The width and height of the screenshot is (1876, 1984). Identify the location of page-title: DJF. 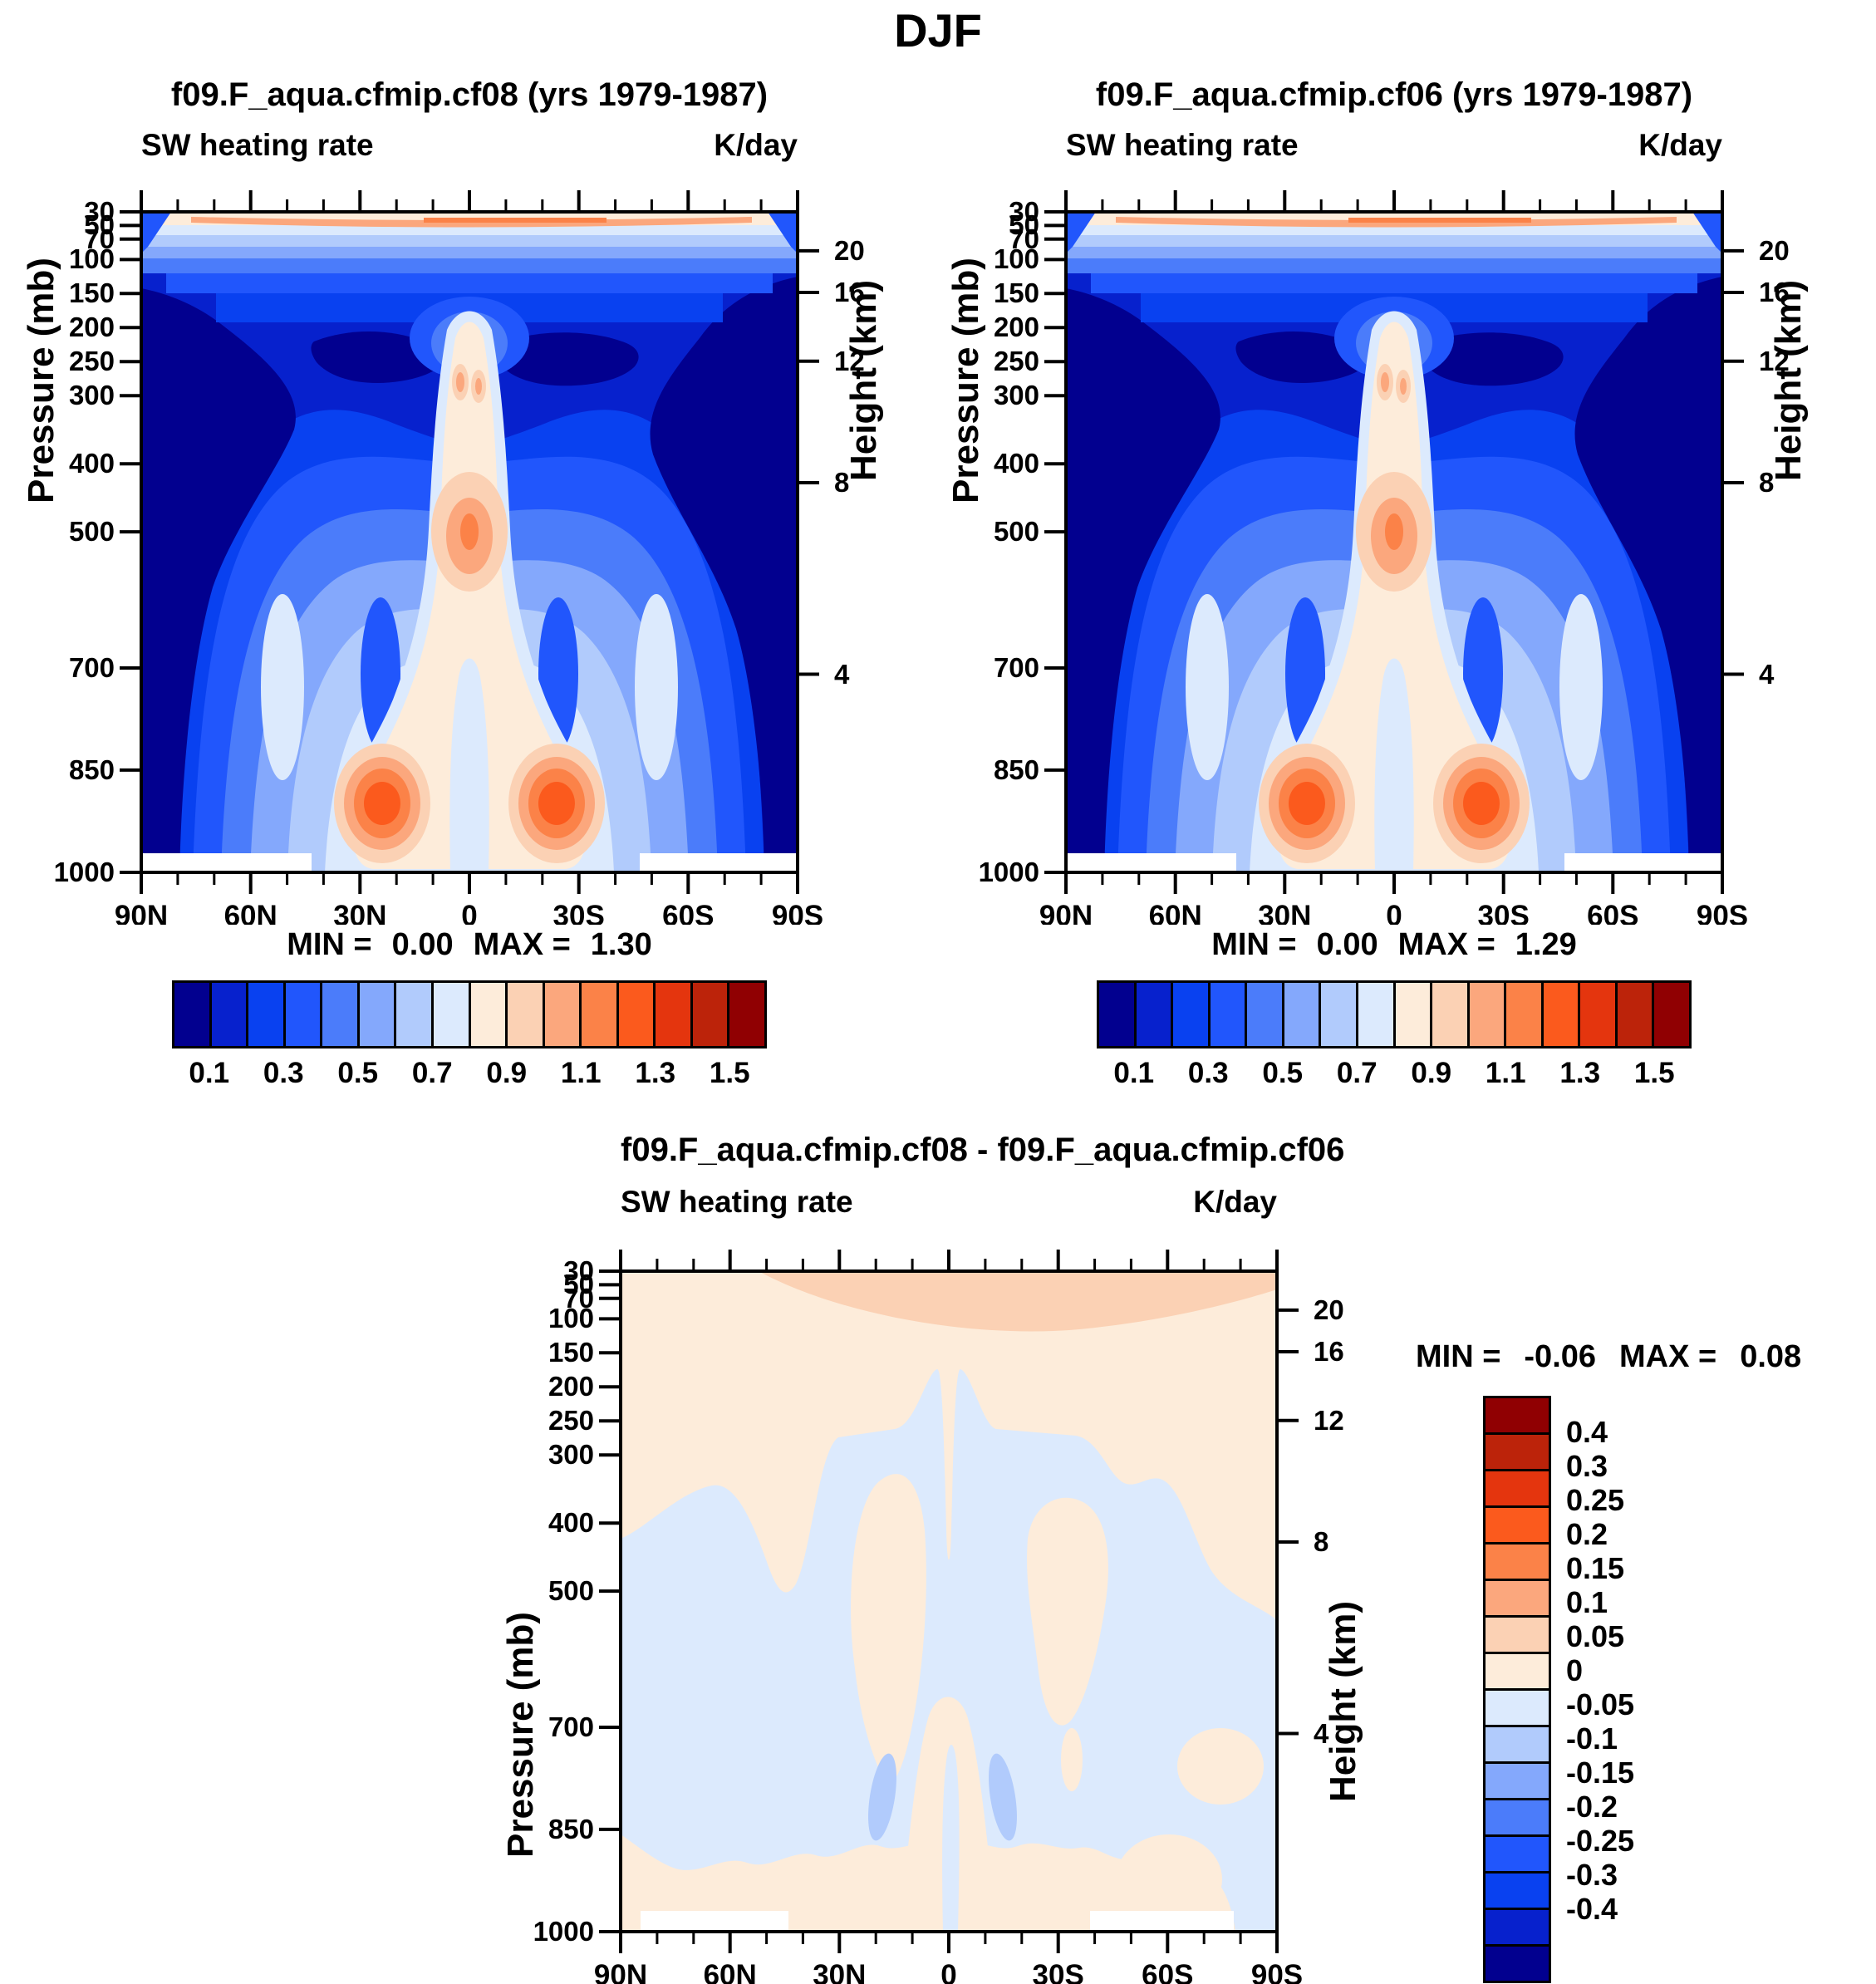
(938, 30).